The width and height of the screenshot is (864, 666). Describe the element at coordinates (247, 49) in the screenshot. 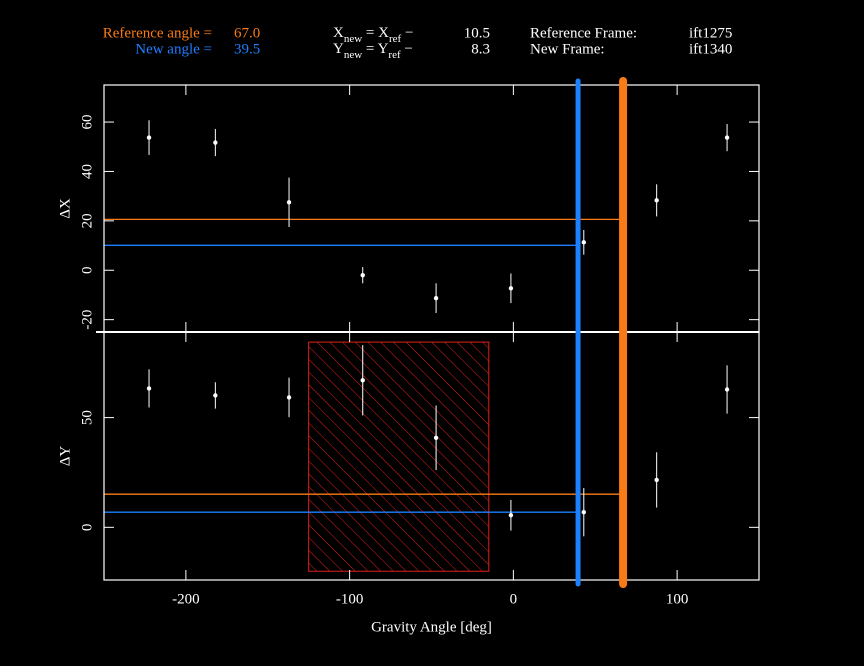

I see `new-angle-value: 39.5` at that location.